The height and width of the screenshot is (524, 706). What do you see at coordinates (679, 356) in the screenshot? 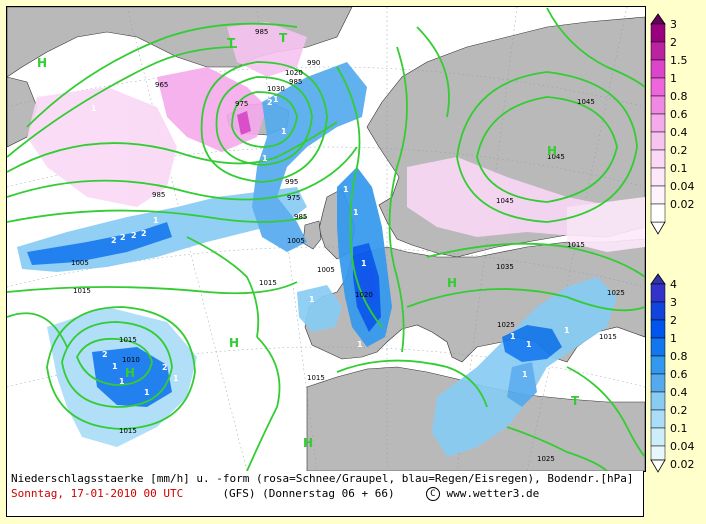
I see `rain-legend-value: 0.8` at bounding box center [679, 356].